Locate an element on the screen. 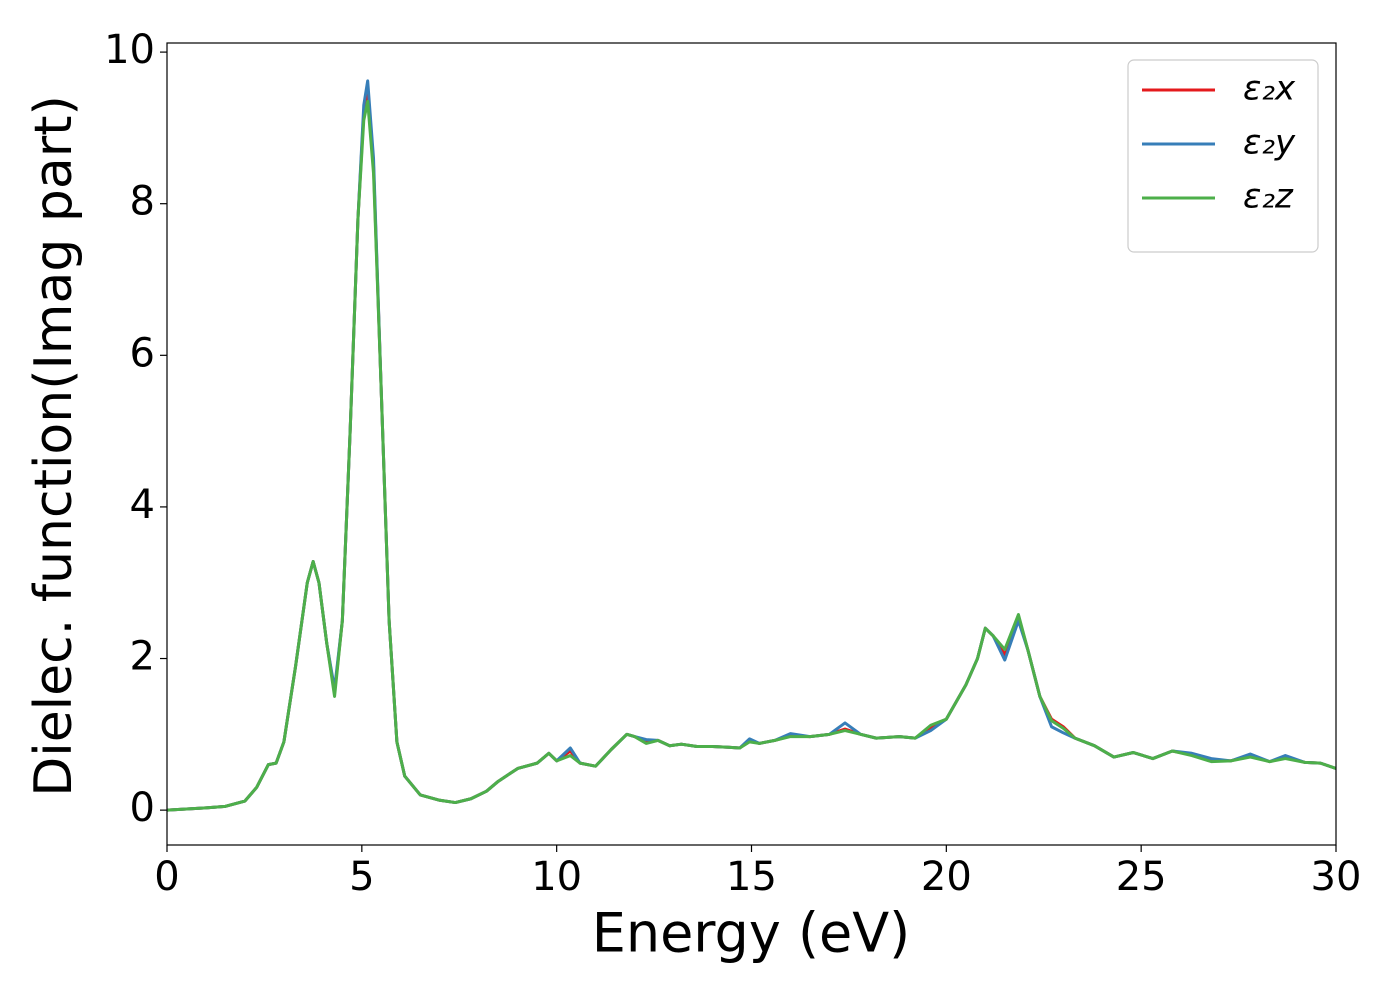 This screenshot has height=1004, width=1400. legend-box is located at coordinates (1223, 156).